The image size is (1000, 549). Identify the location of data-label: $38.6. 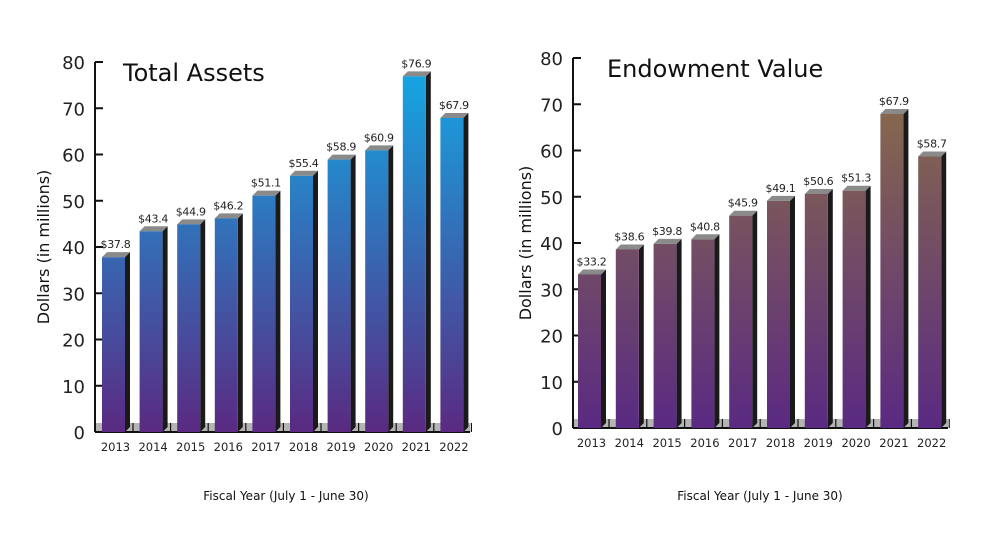
(629, 236).